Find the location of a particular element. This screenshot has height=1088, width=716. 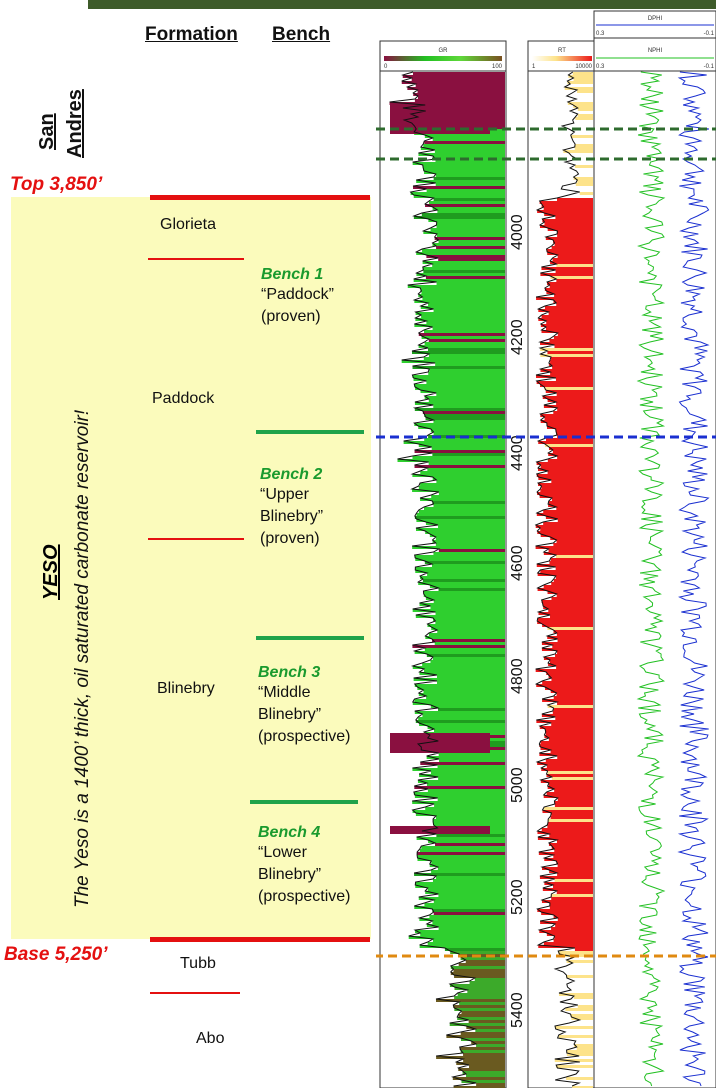

san-andres-label-1: San is located at coordinates (47, 131).